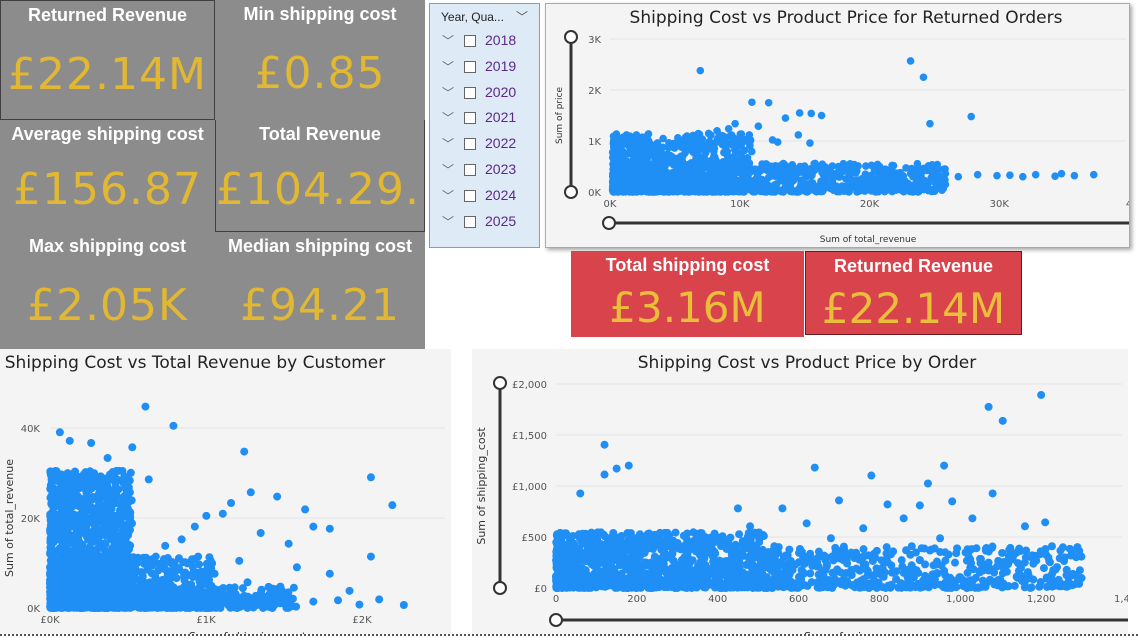 This screenshot has height=640, width=1138. Describe the element at coordinates (489, 197) in the screenshot. I see `slicer-item-2024: ﹀ 2024` at that location.